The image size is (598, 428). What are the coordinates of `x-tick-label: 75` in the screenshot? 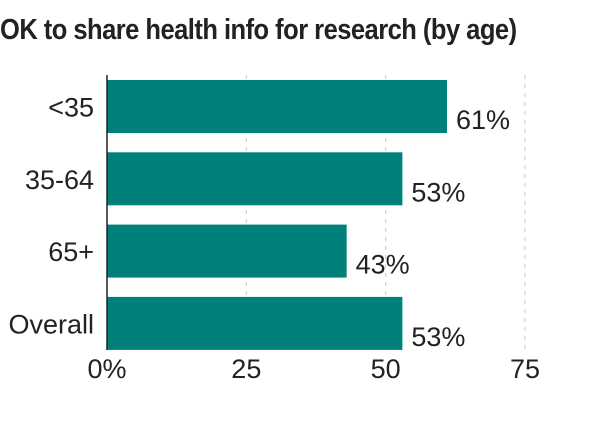 It's located at (525, 369).